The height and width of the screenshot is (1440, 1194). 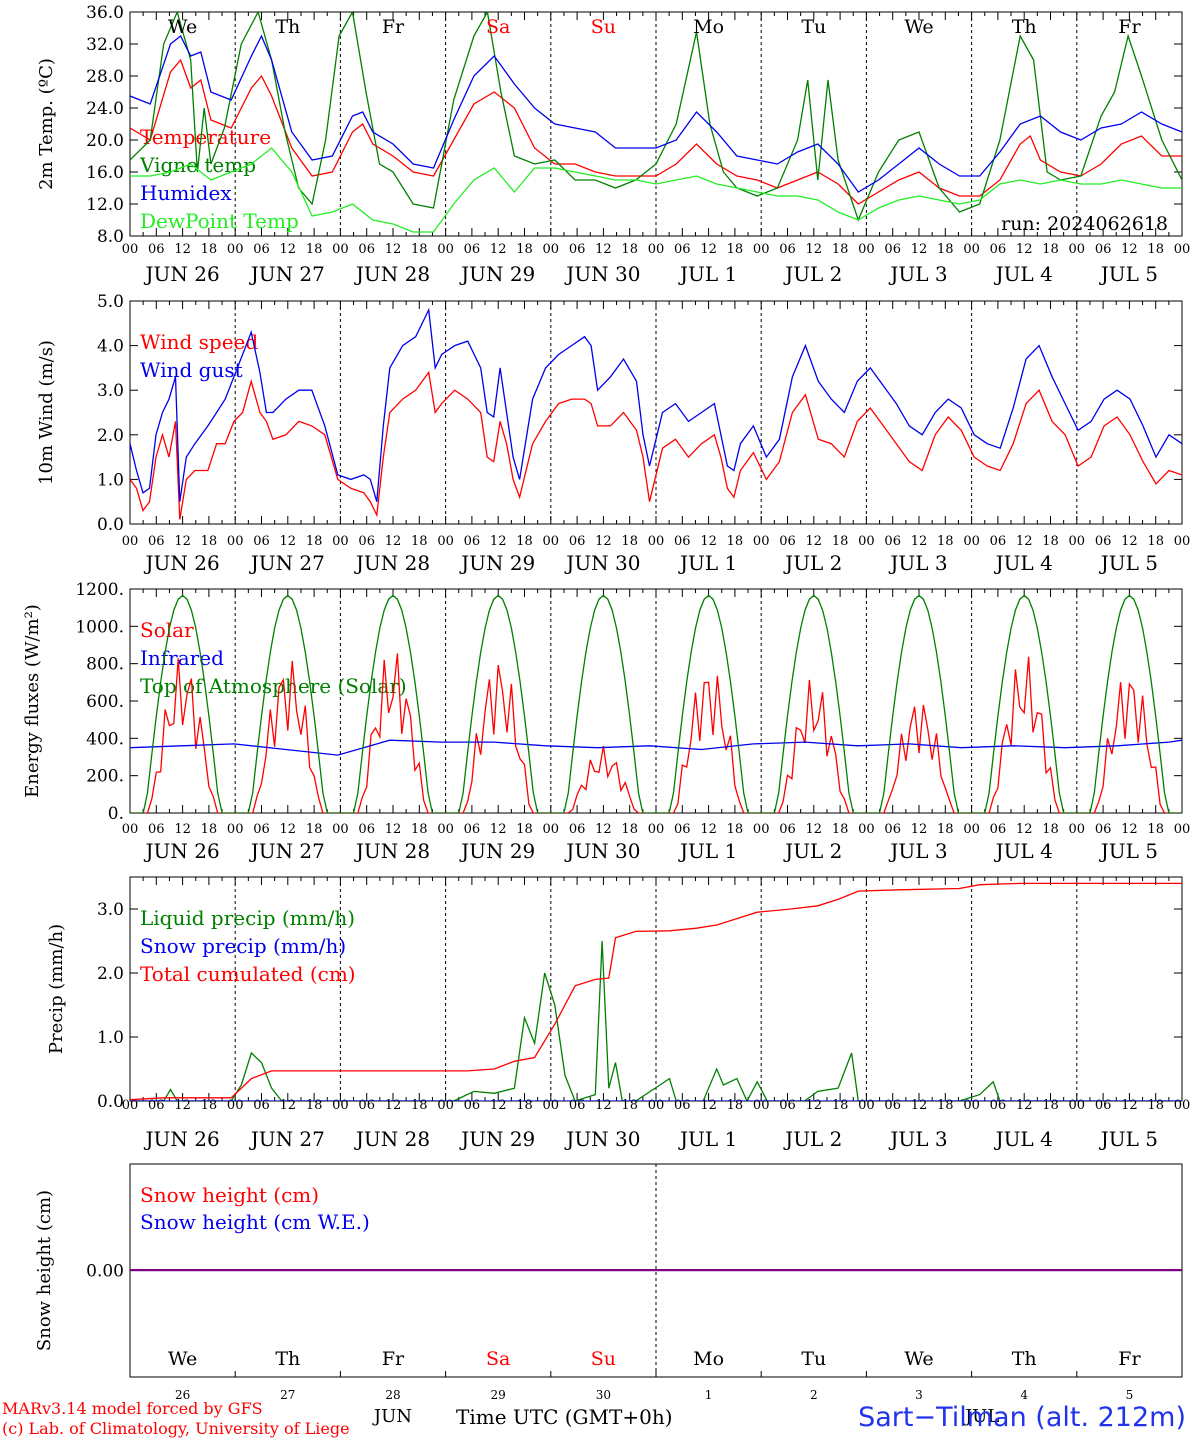 What do you see at coordinates (46, 124) in the screenshot?
I see `y-axis-title: 2m Temp. (ºC)` at bounding box center [46, 124].